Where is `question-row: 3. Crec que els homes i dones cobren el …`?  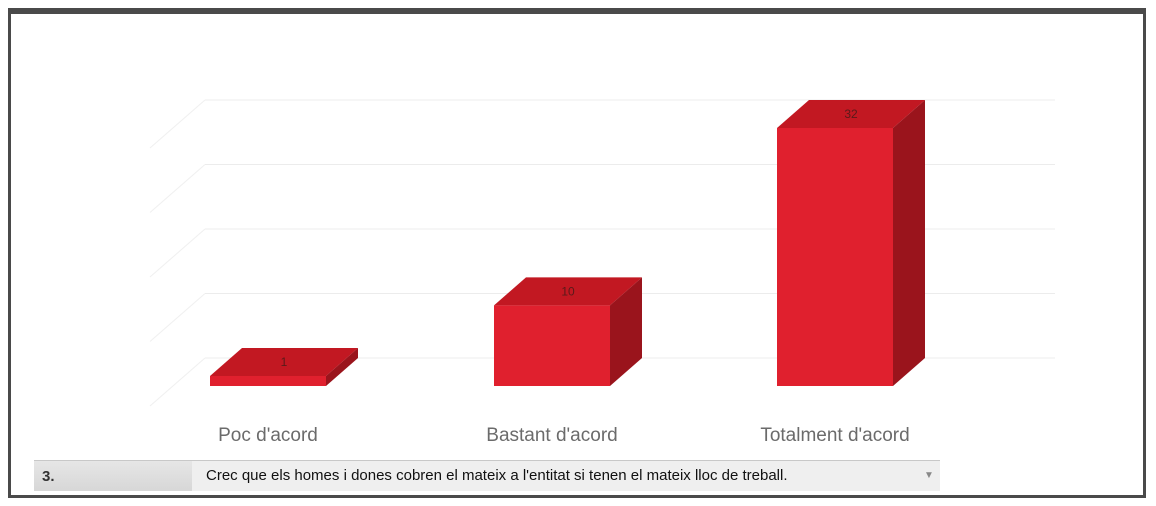
question-row: 3. Crec que els homes i dones cobren el … is located at coordinates (487, 475).